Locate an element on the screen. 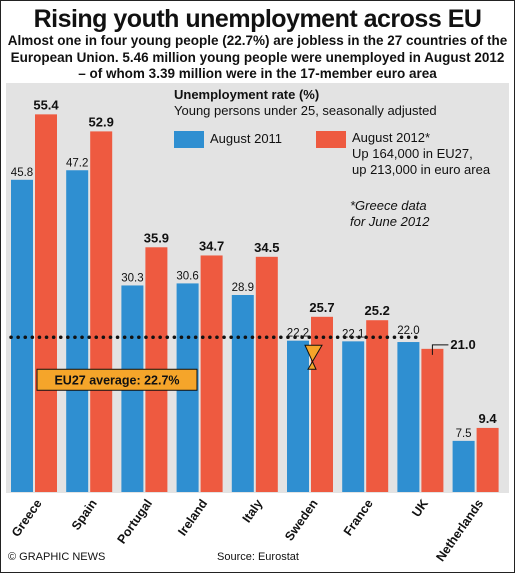 The width and height of the screenshot is (515, 573). value-label-2012-ireland: 34.7 is located at coordinates (211, 245).